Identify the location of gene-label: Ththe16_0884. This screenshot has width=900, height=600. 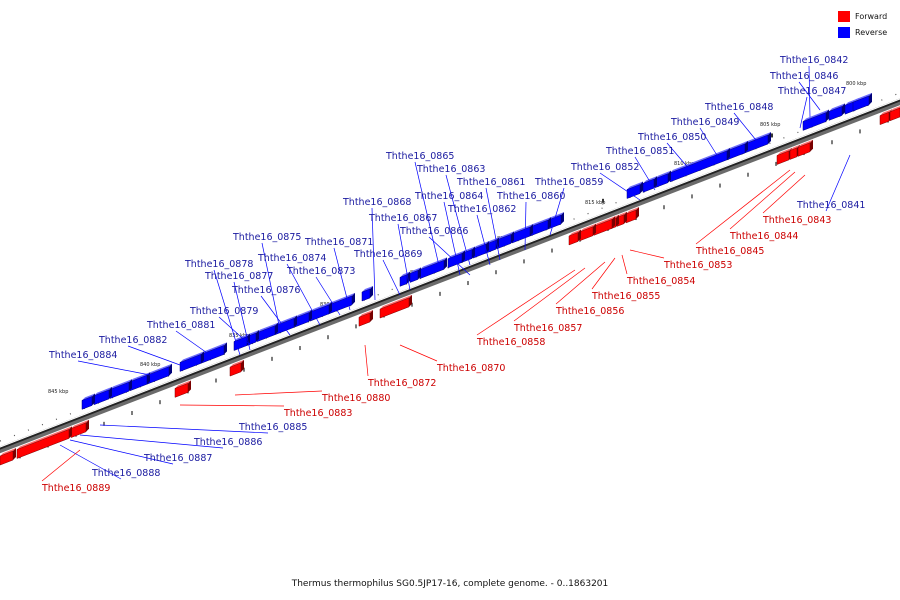
(82, 355).